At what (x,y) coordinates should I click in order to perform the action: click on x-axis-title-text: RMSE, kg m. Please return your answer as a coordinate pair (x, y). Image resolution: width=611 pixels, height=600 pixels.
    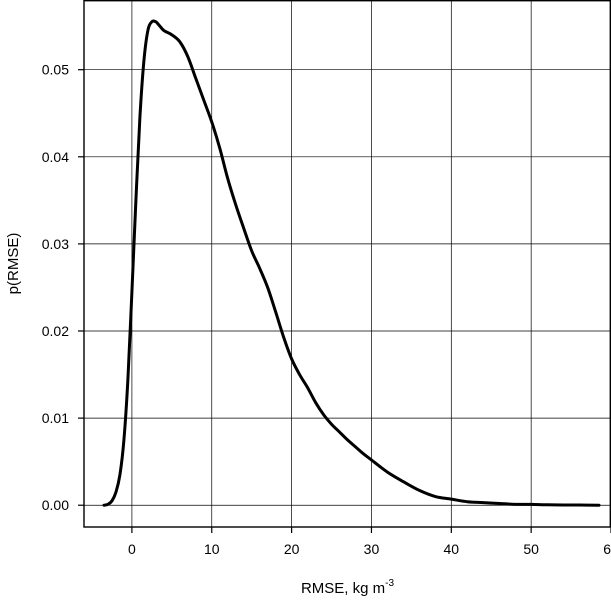
    Looking at the image, I should click on (343, 588).